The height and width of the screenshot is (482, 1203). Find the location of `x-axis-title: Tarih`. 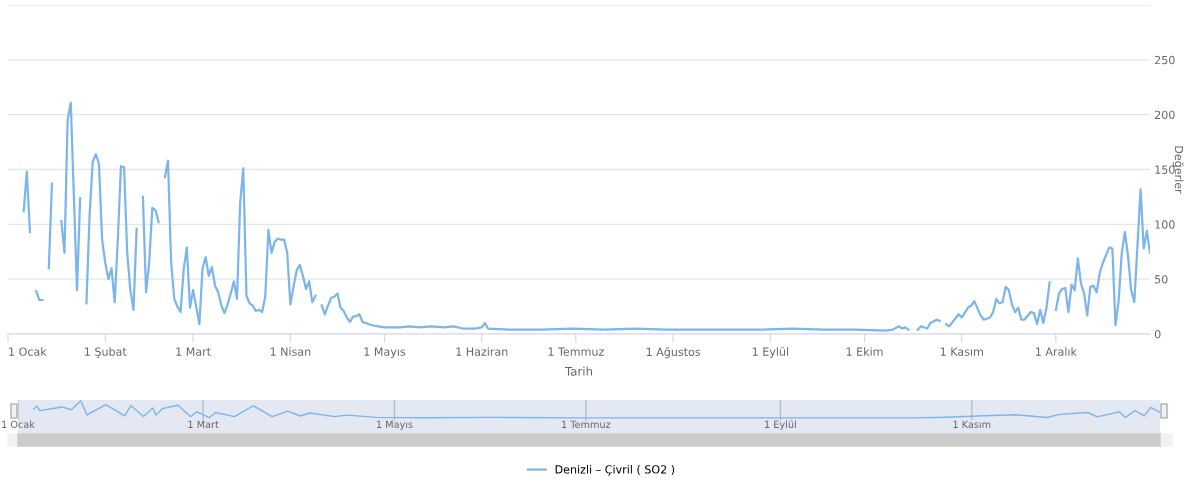

x-axis-title: Tarih is located at coordinates (578, 371).